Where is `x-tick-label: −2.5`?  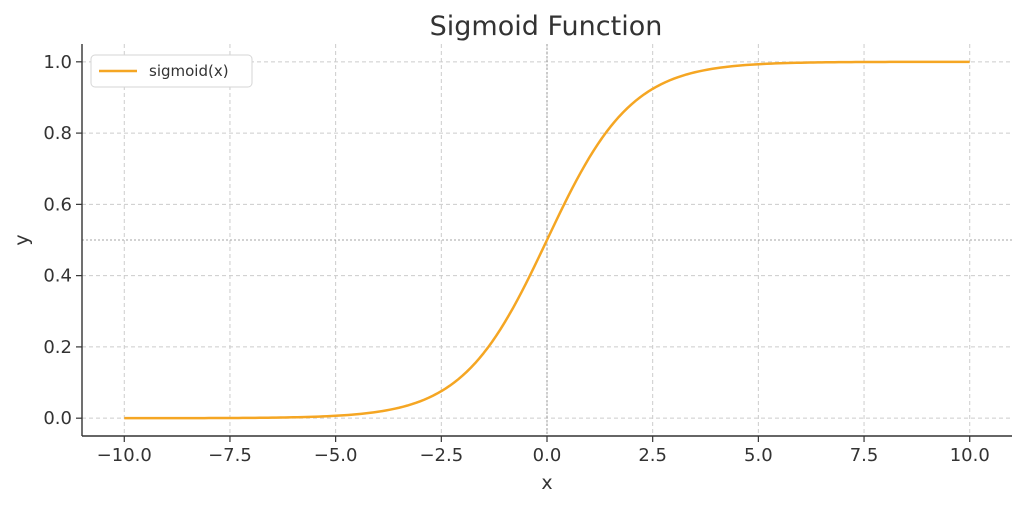
x-tick-label: −2.5 is located at coordinates (441, 455).